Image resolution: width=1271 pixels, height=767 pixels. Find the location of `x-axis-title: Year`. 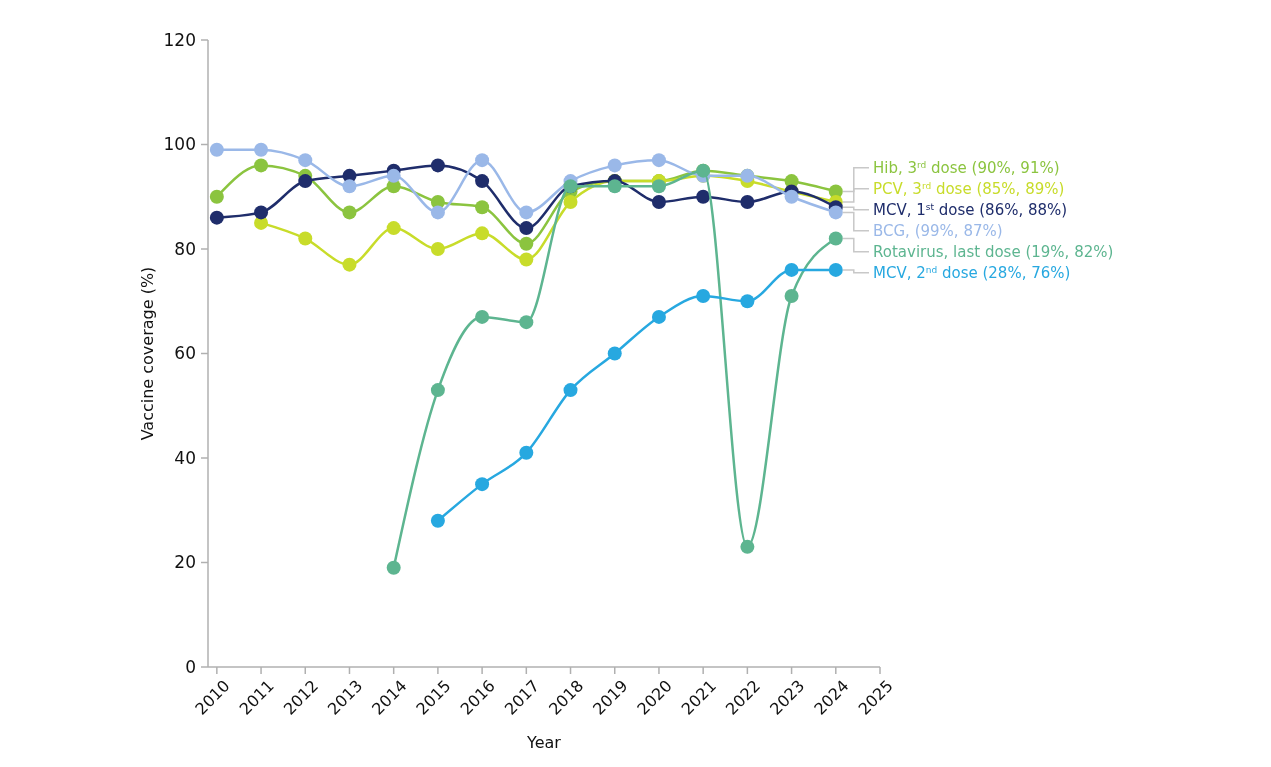

x-axis-title: Year is located at coordinates (544, 742).